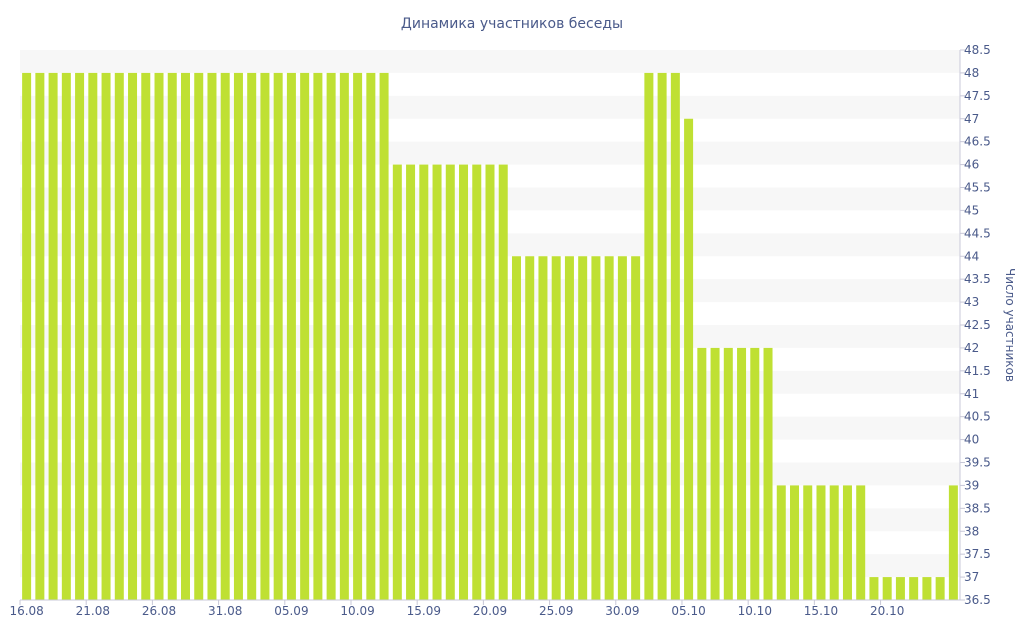  What do you see at coordinates (437, 382) in the screenshot?
I see `bar-16.09` at bounding box center [437, 382].